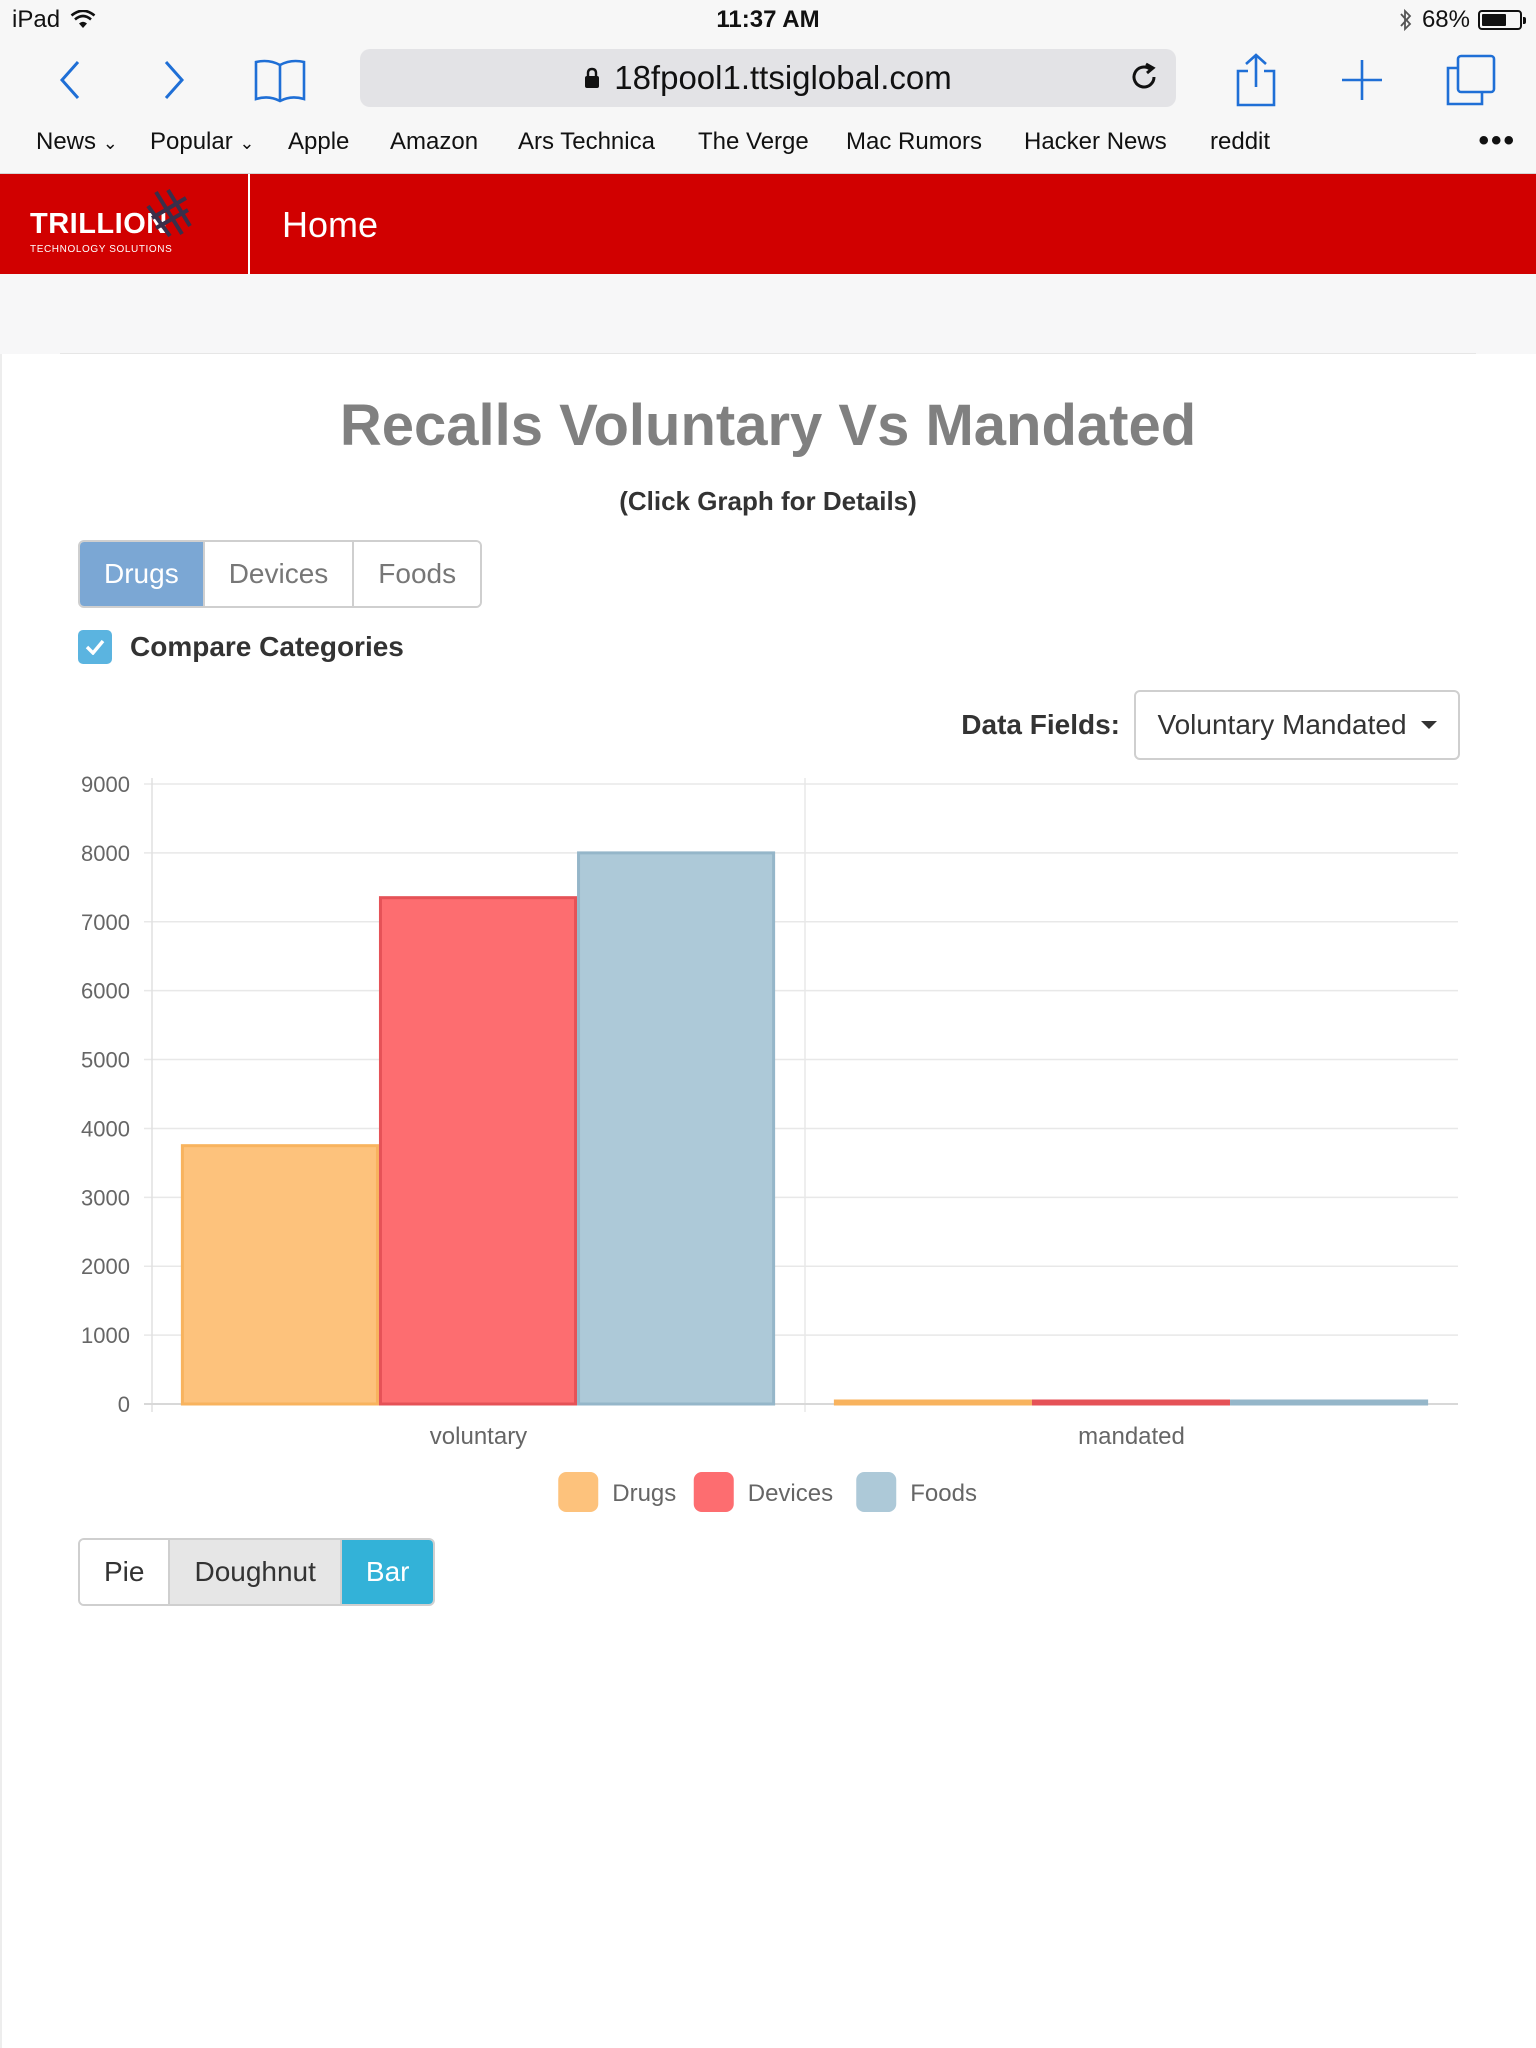 This screenshot has height=2048, width=1536. Describe the element at coordinates (105, 853) in the screenshot. I see `y-tick-label: 8000` at that location.